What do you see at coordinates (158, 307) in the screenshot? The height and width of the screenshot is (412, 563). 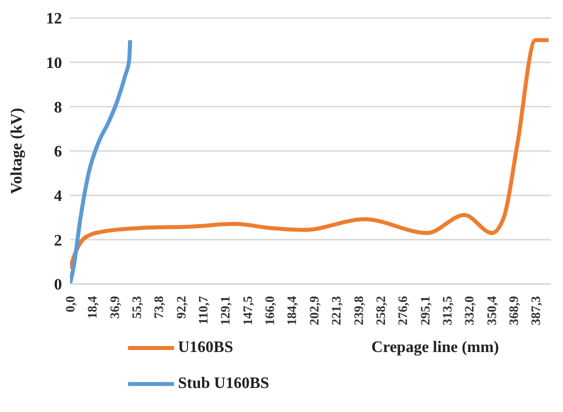 I see `x-tick-label: 73,8` at bounding box center [158, 307].